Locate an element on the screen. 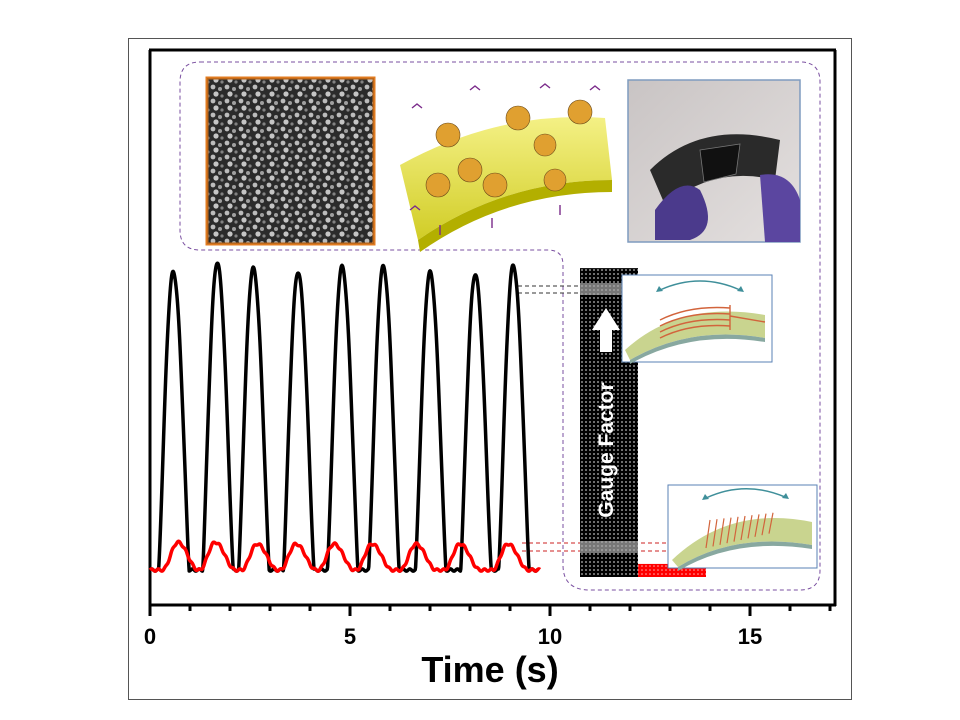 This screenshot has height=720, width=960. series-line-red is located at coordinates (345, 556).